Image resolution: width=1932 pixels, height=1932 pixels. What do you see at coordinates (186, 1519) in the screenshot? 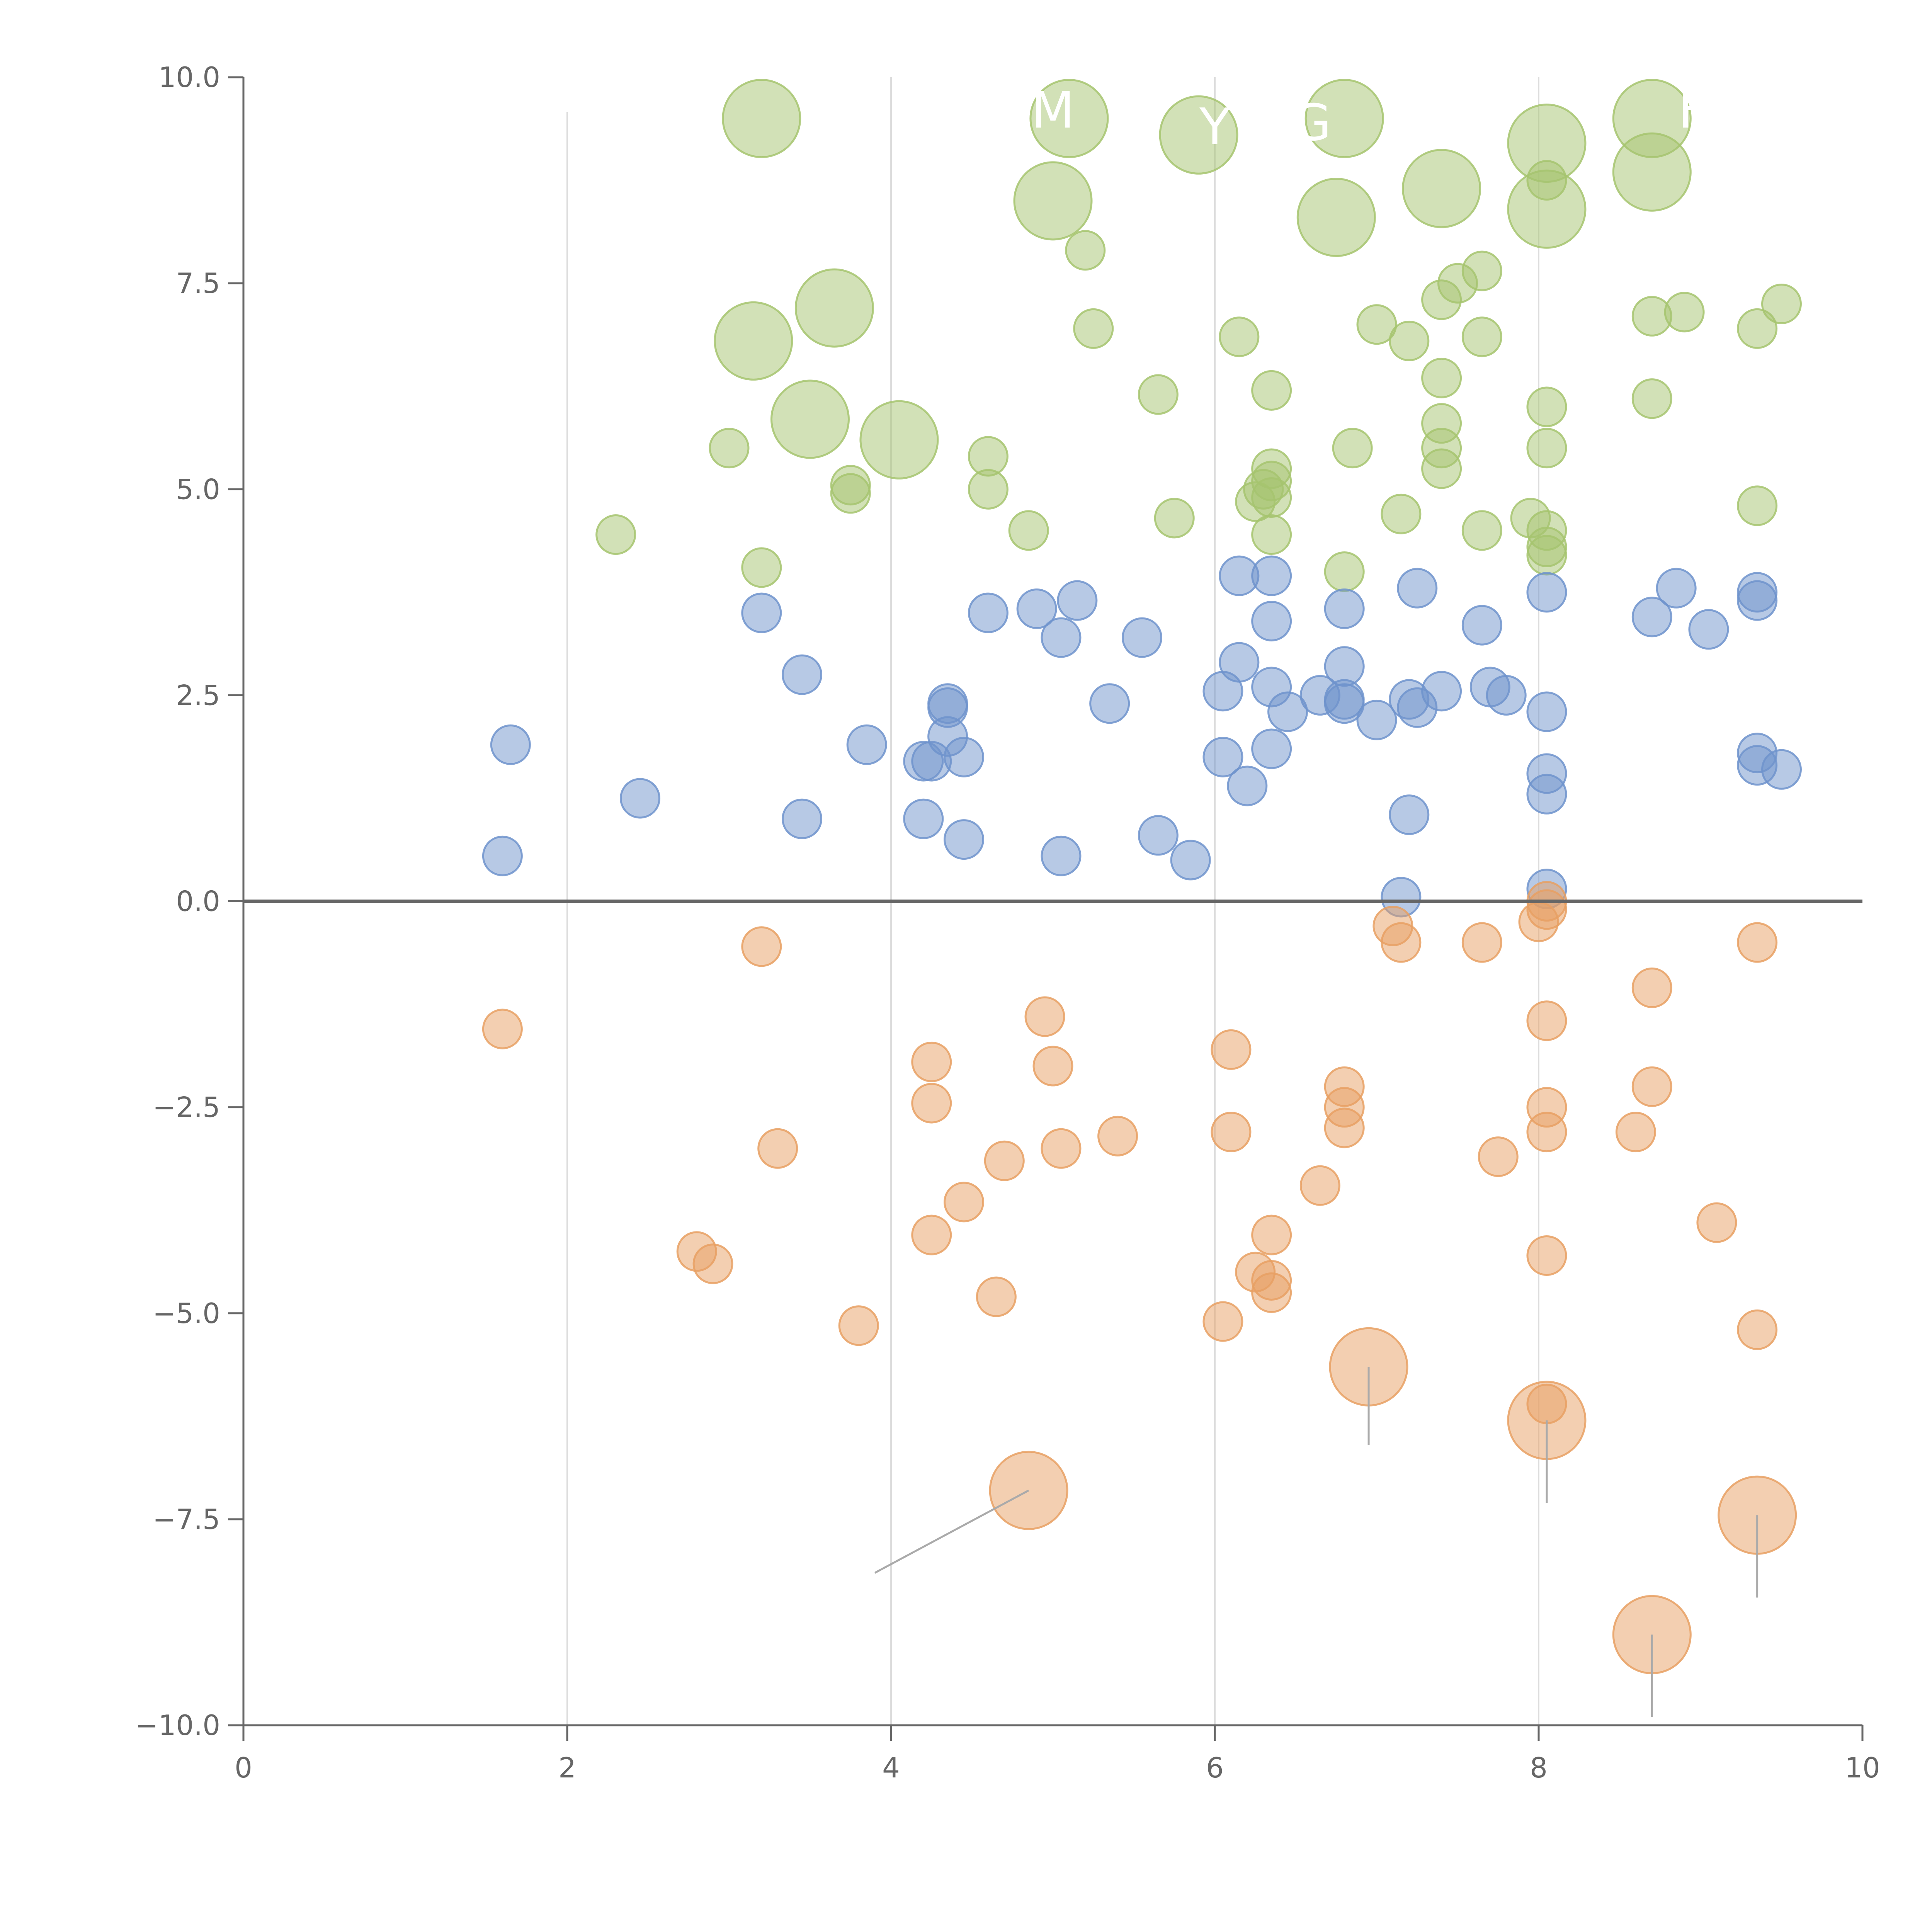
I see `y-tick-label: −7.5` at bounding box center [186, 1519].